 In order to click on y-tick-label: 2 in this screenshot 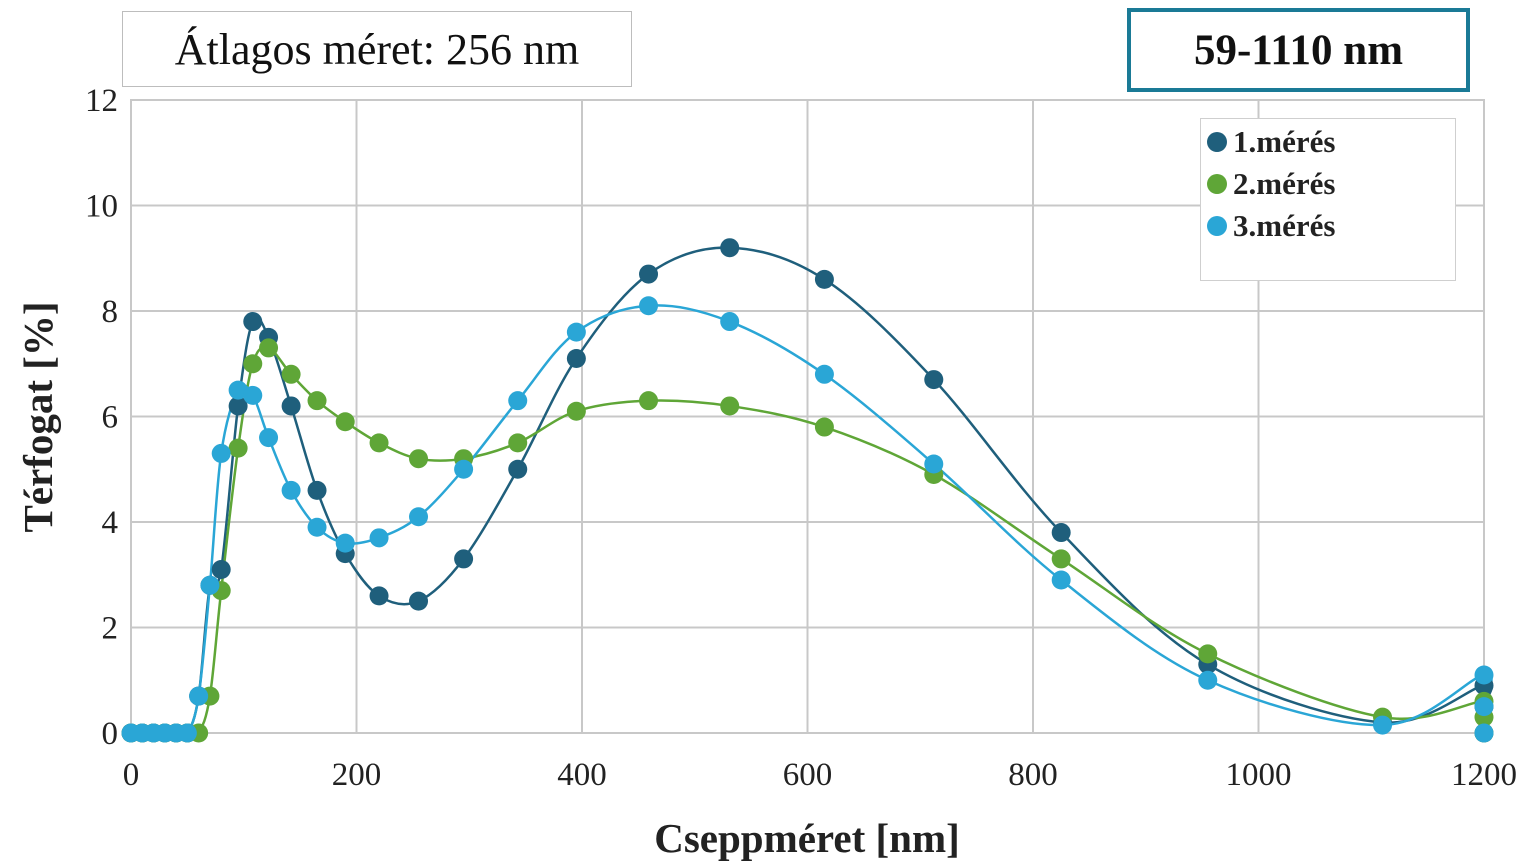, I will do `click(110, 629)`.